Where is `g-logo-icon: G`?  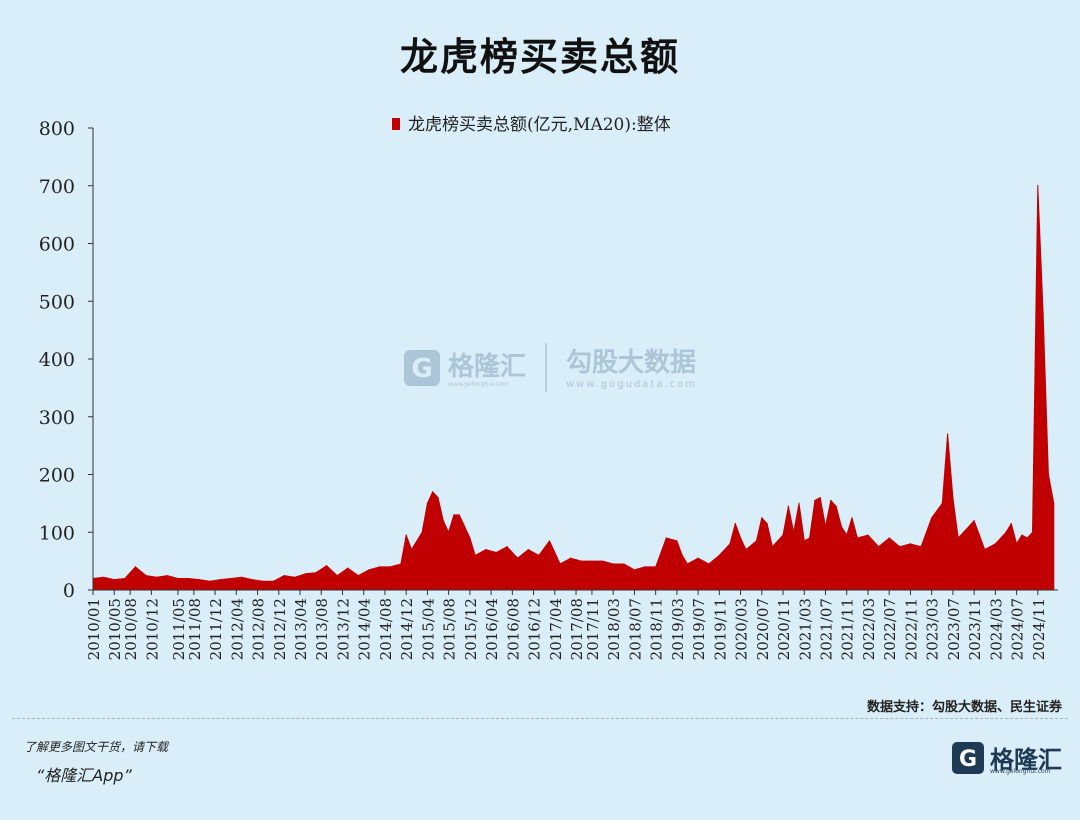
g-logo-icon: G is located at coordinates (968, 758).